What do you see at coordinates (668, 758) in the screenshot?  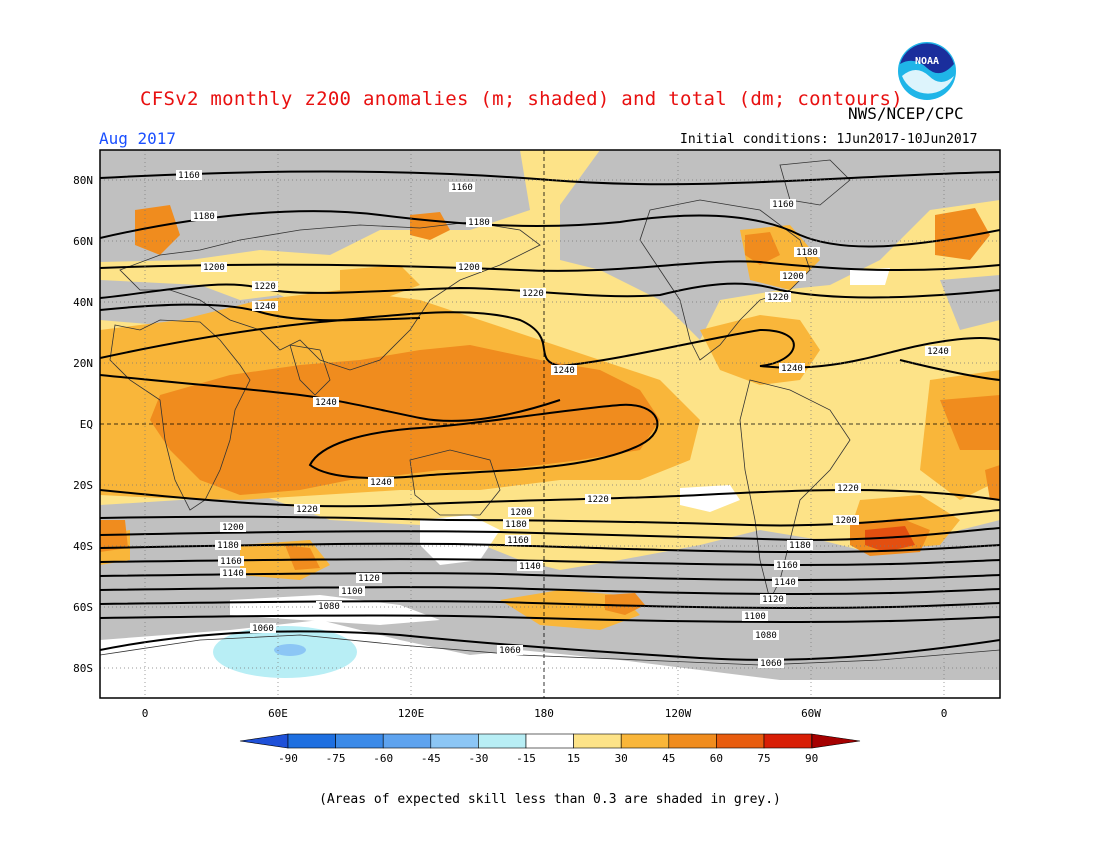 I see `colorbar-label: 45` at bounding box center [668, 758].